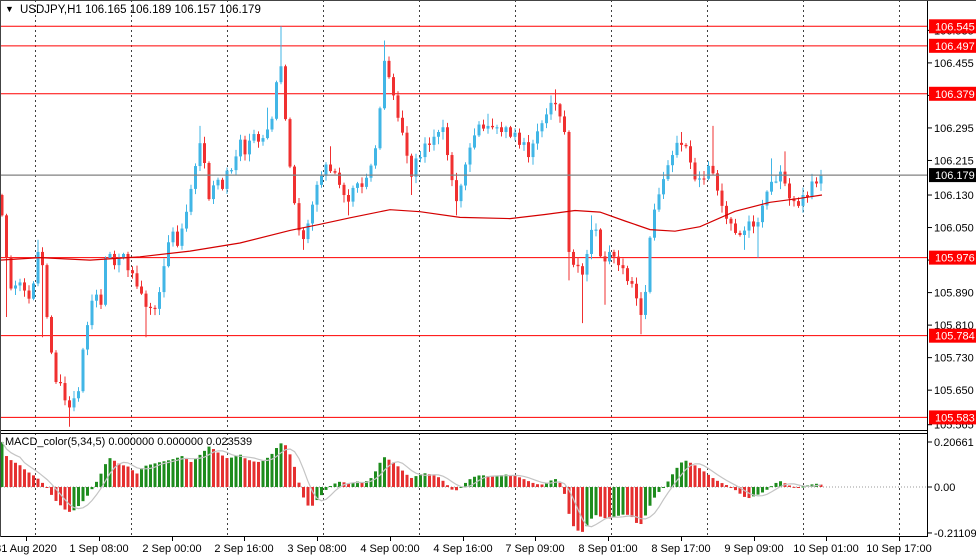 The height and width of the screenshot is (559, 976). What do you see at coordinates (9, 9) in the screenshot?
I see `symbol-dropdown-icon: ▼` at bounding box center [9, 9].